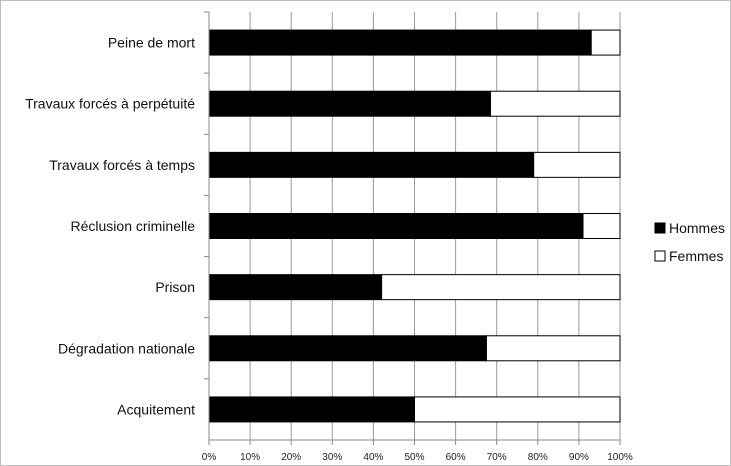  I want to click on category-label: Peine de mort, so click(151, 43).